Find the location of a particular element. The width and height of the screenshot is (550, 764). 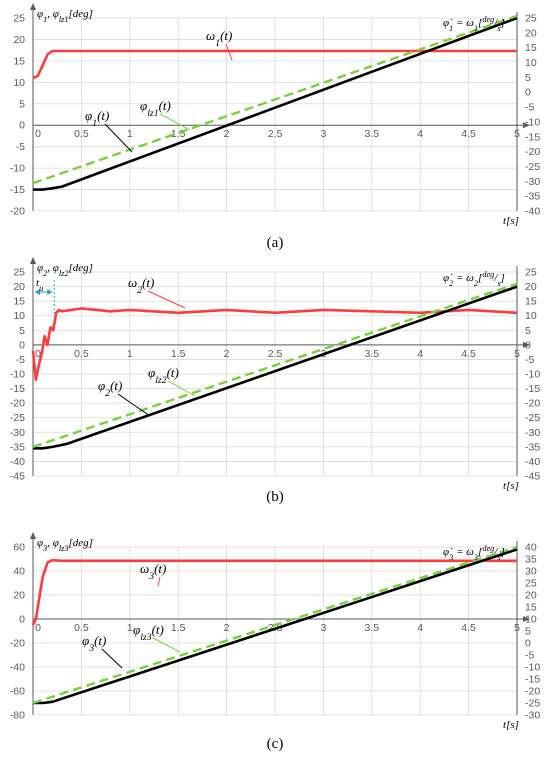

right-tick-label: 35 is located at coordinates (531, 560).